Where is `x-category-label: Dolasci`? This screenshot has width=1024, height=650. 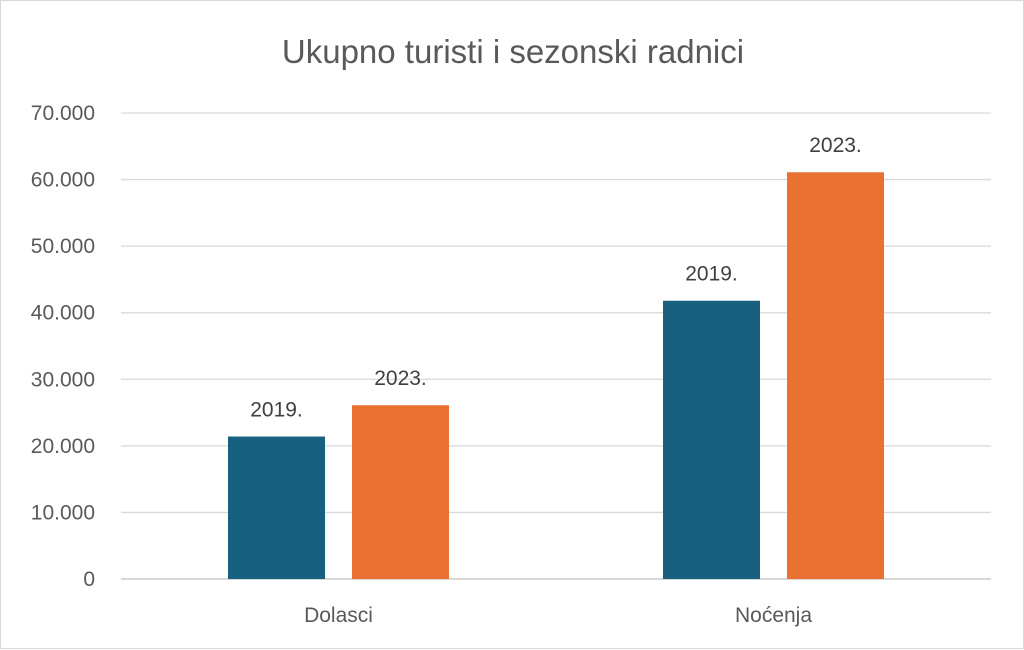
x-category-label: Dolasci is located at coordinates (338, 615).